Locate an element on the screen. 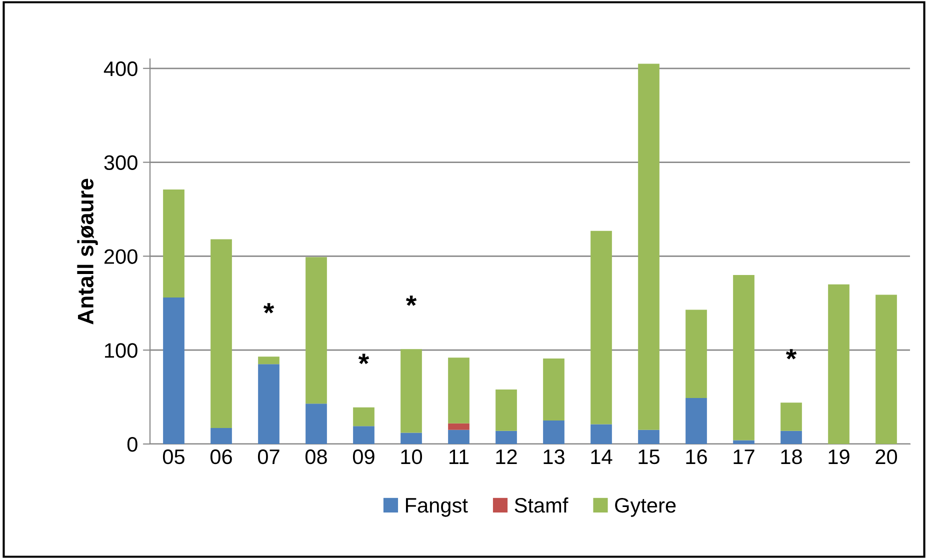 The height and width of the screenshot is (559, 928). legend-label: Stamf is located at coordinates (541, 505).